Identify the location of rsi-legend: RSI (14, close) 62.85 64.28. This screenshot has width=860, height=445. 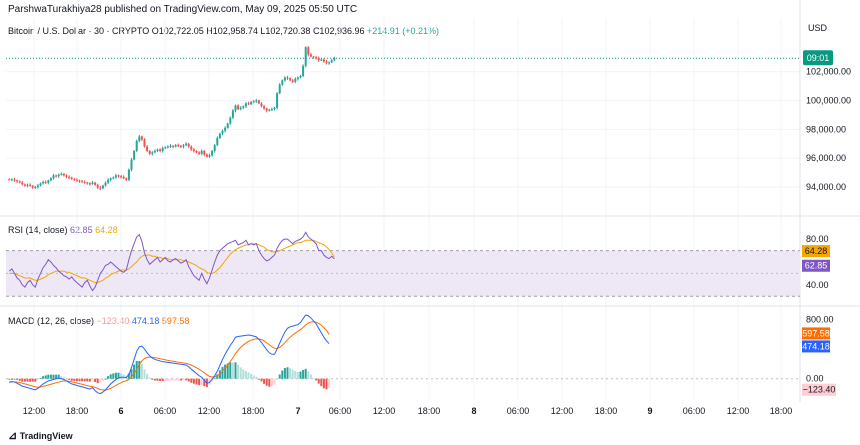
(63, 230).